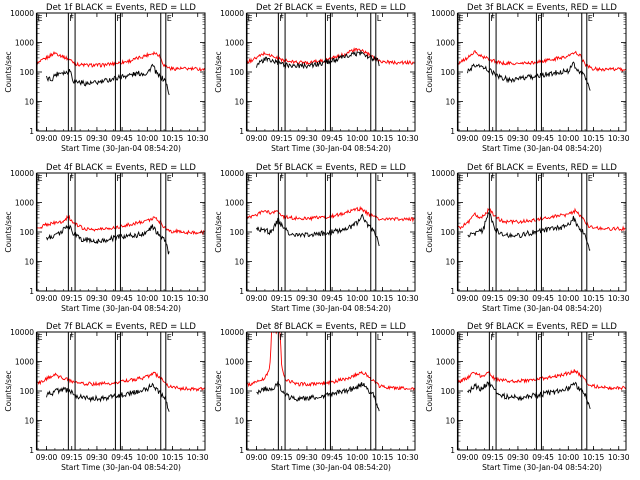 This screenshot has width=640, height=480. Describe the element at coordinates (121, 327) in the screenshot. I see `chart-title: Det 7f BLACK = Events, RED = LLD` at that location.